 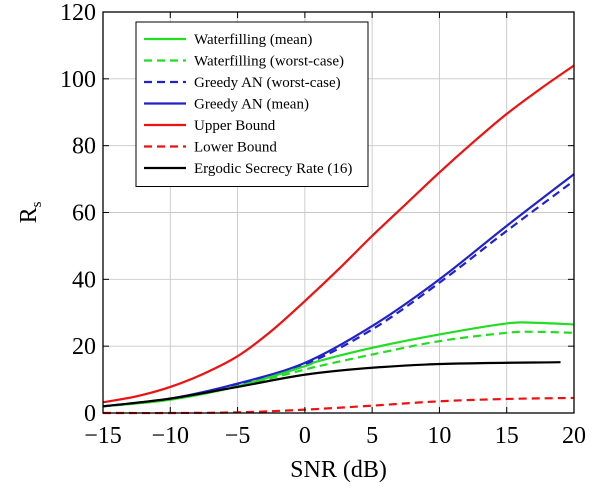 What do you see at coordinates (90, 414) in the screenshot?
I see `y-tick-label: 0` at bounding box center [90, 414].